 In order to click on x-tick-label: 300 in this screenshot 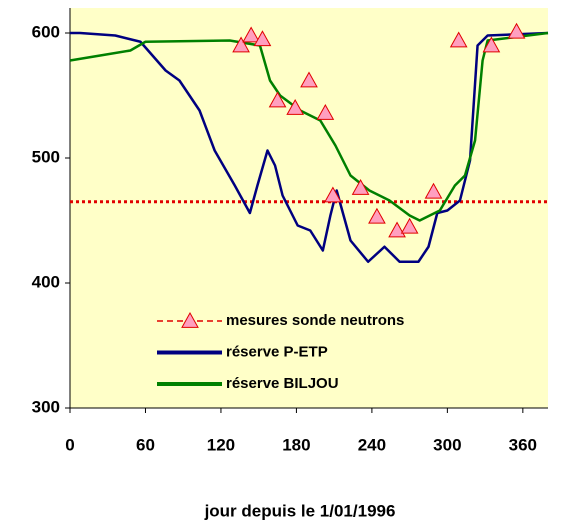, I will do `click(447, 444)`.